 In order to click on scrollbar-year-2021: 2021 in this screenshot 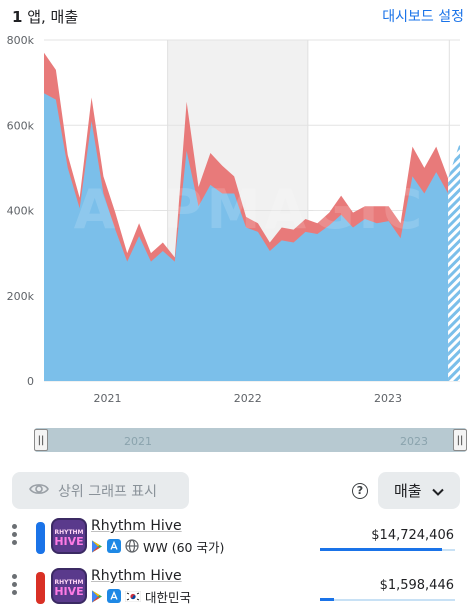, I will do `click(138, 441)`.